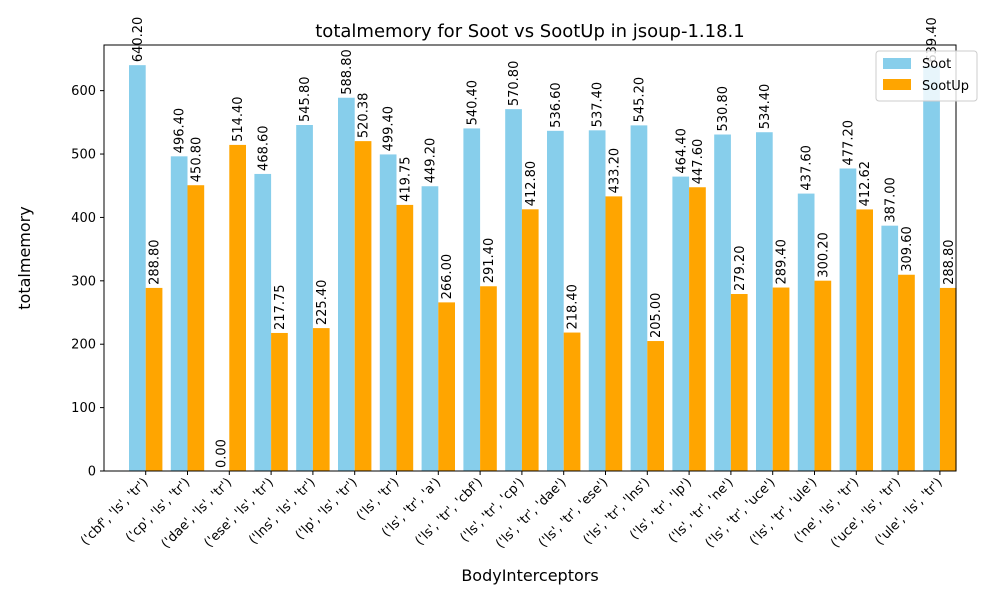  Describe the element at coordinates (489, 261) in the screenshot. I see `data-label-sootup: 291.40` at that location.